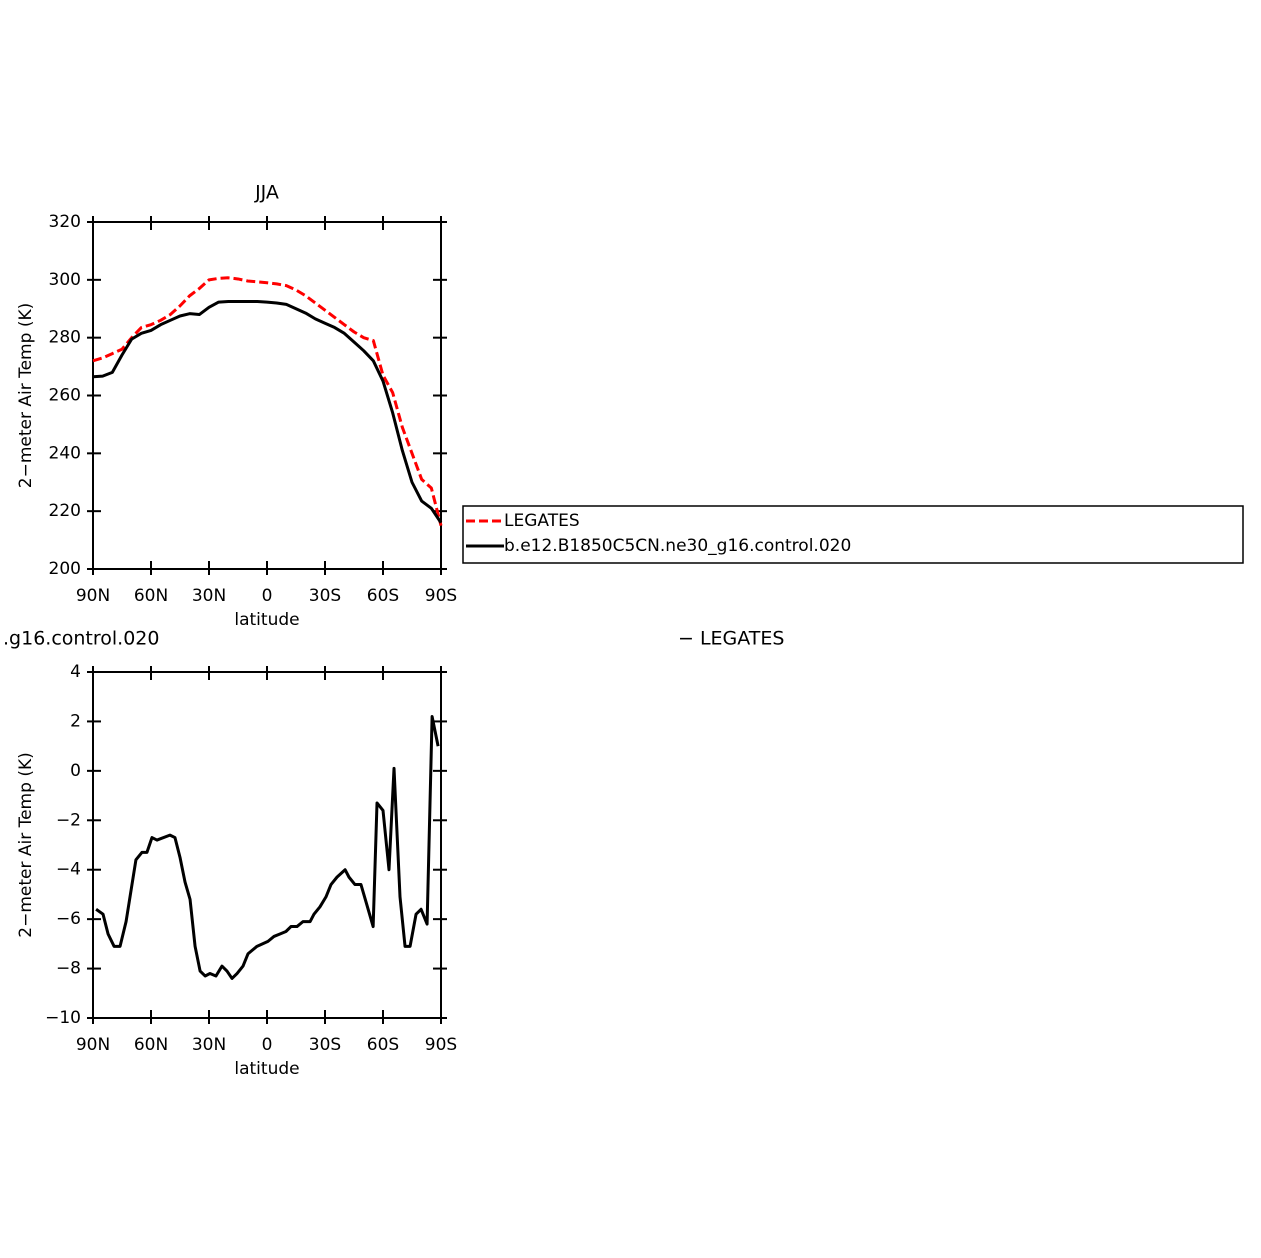 The image size is (1261, 1258). What do you see at coordinates (81, 639) in the screenshot?
I see `left-title: .g16.control.020` at bounding box center [81, 639].